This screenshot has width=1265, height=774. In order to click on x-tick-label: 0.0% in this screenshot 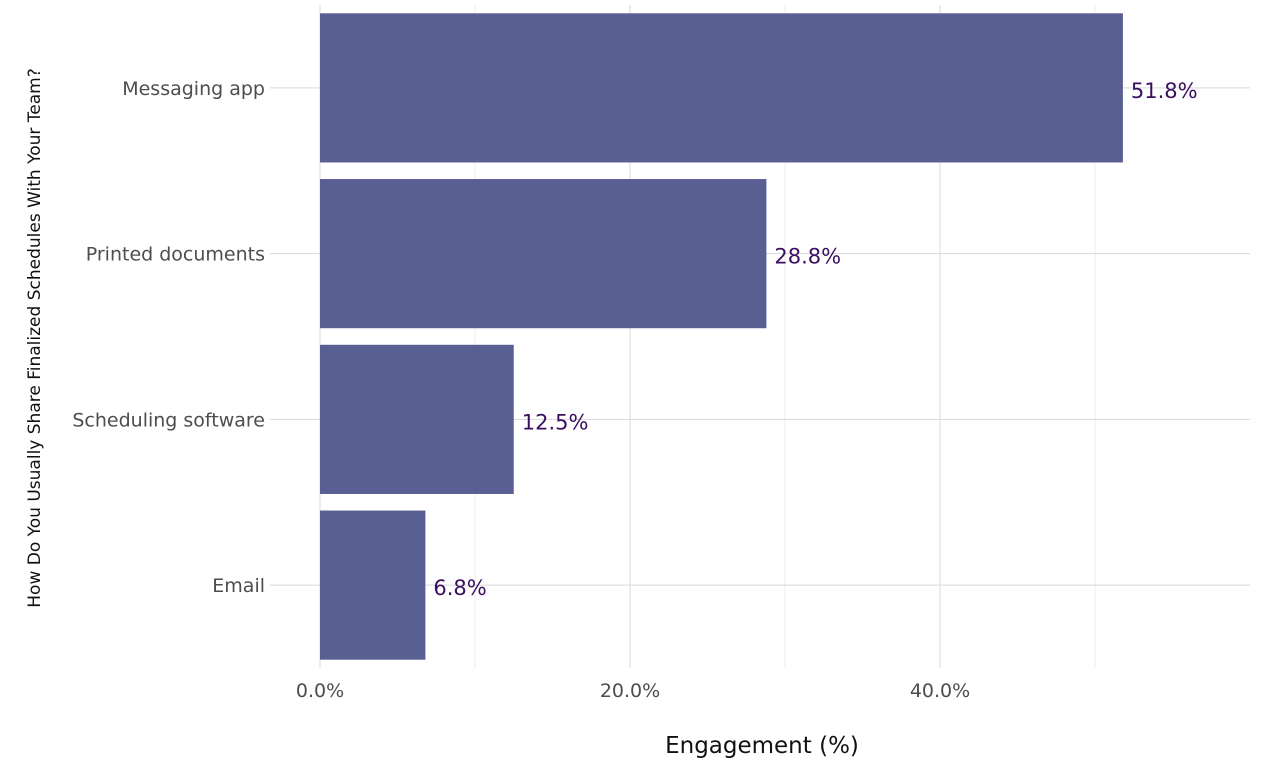, I will do `click(320, 691)`.